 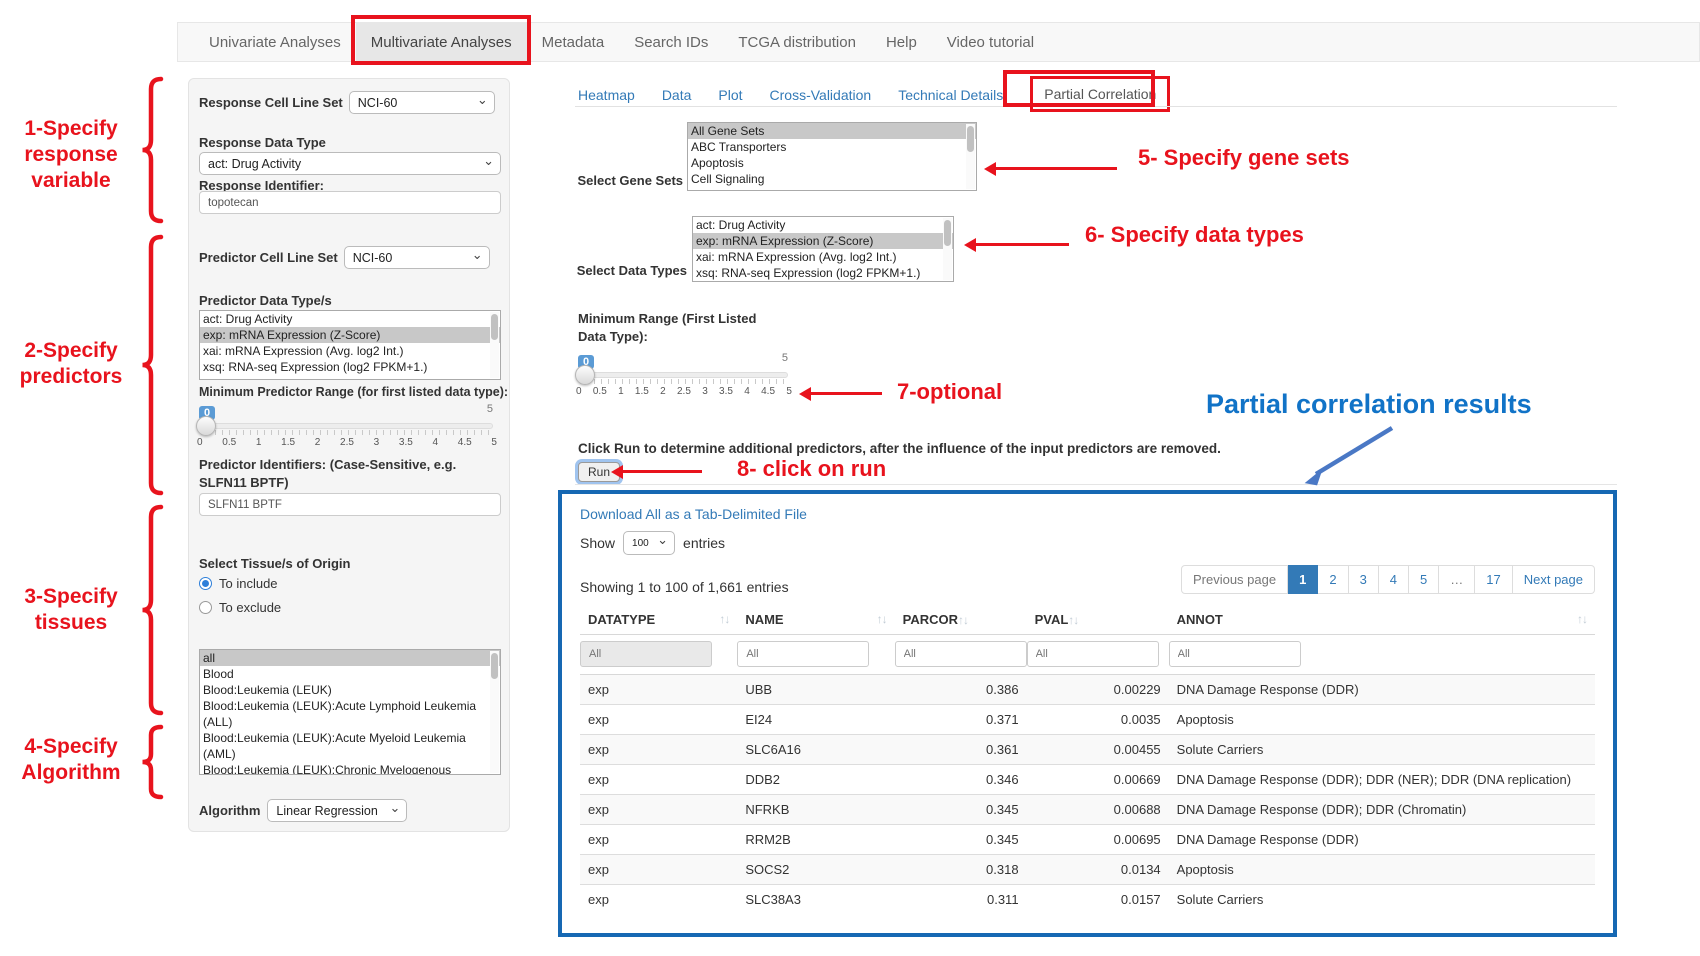 What do you see at coordinates (350, 202) in the screenshot?
I see `response-identifier-input` at bounding box center [350, 202].